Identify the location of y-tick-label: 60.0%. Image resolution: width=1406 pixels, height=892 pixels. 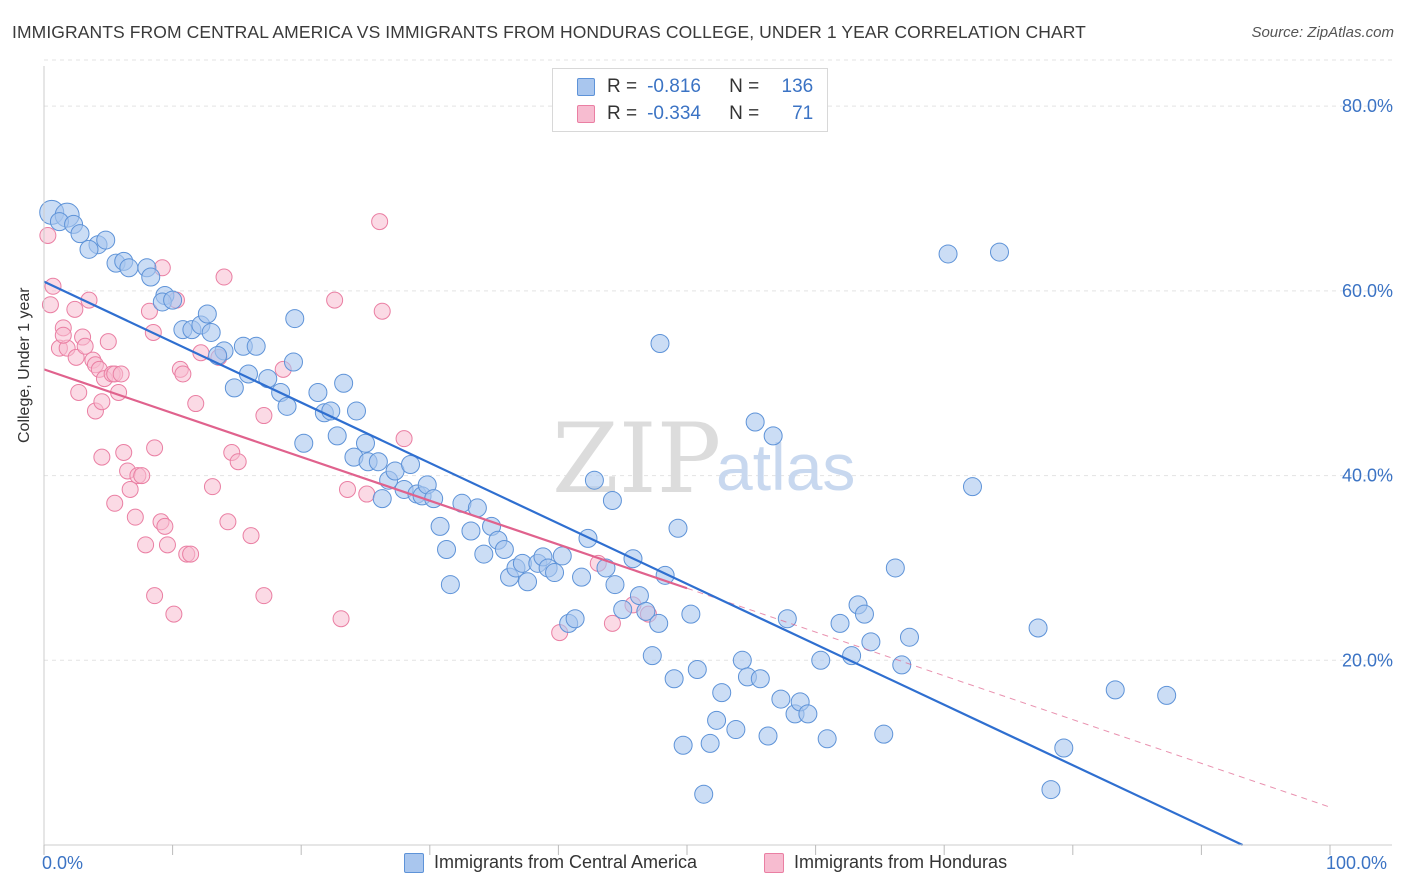
(1367, 291).